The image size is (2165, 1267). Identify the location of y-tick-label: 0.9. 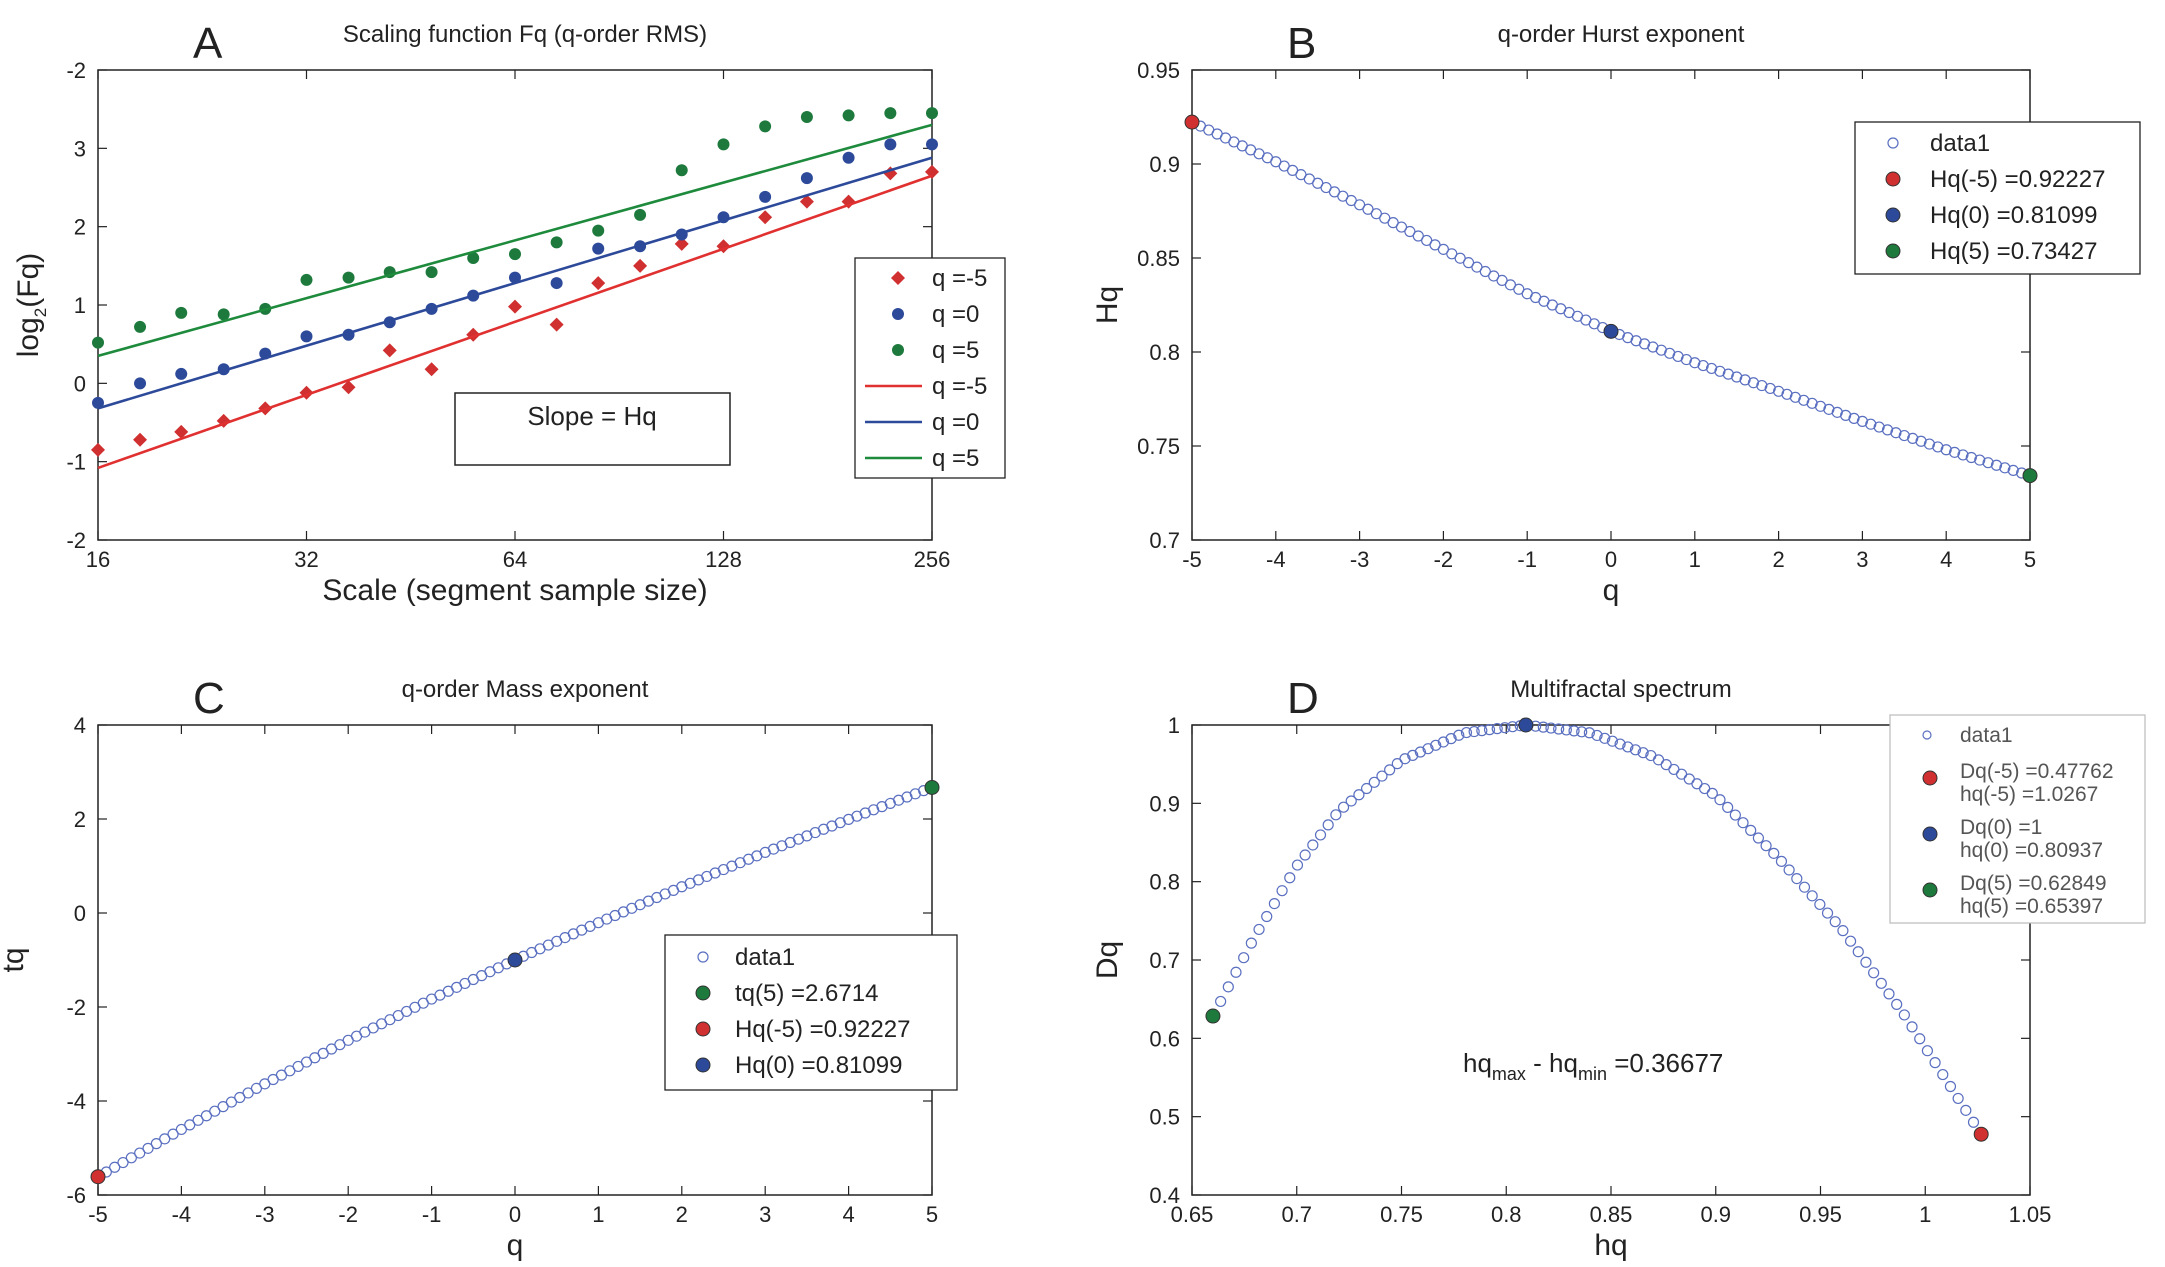
(1164, 164).